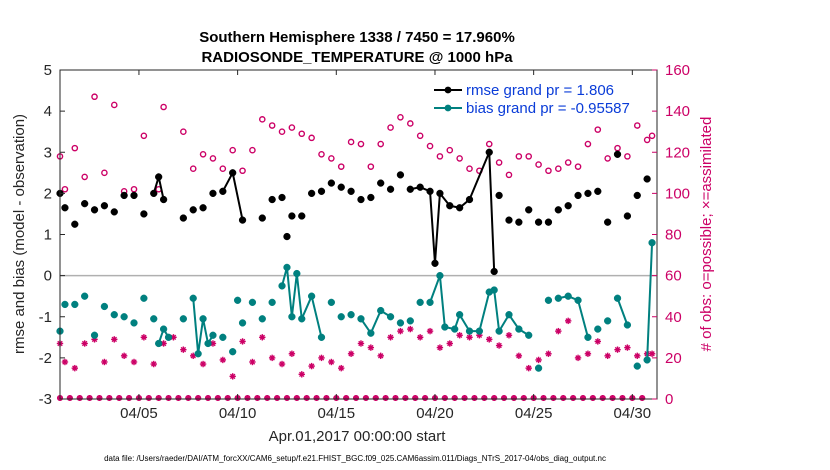 This screenshot has width=830, height=470. I want to click on legend-rmse-label: rmse grand pr = 1.806, so click(540, 90).